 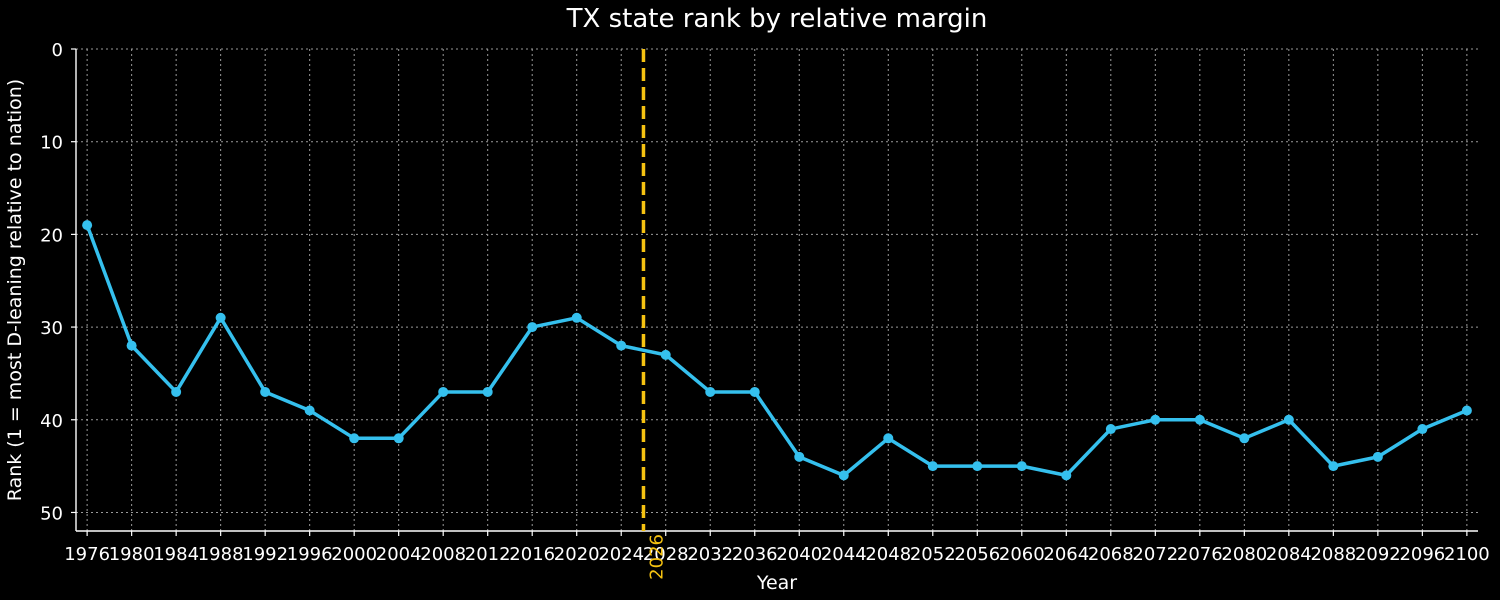 What do you see at coordinates (1200, 554) in the screenshot?
I see `x-tick-label: 2076` at bounding box center [1200, 554].